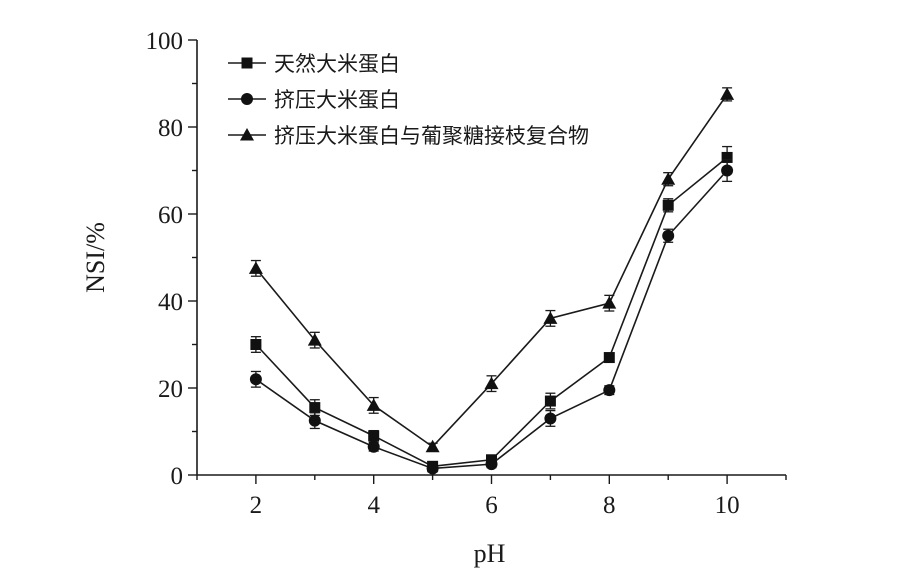  I want to click on y-tick-label: 80, so click(170, 128).